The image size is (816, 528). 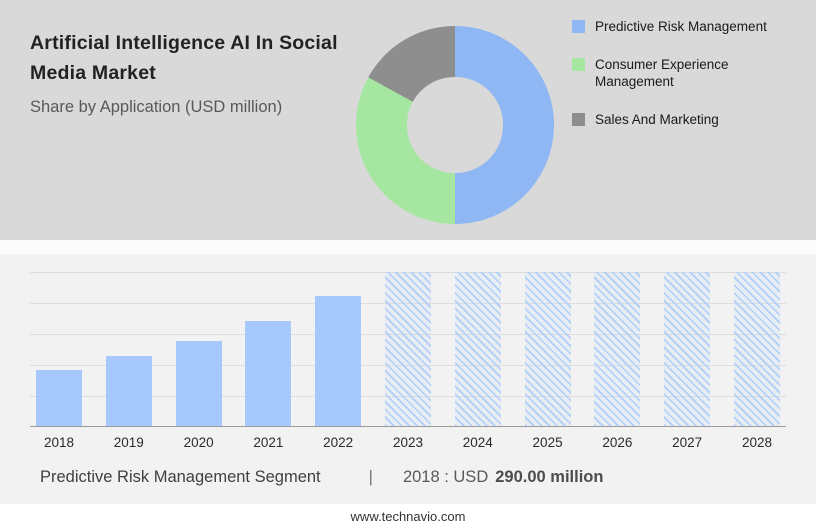 I want to click on legend-label: Predictive Risk Management, so click(x=681, y=26).